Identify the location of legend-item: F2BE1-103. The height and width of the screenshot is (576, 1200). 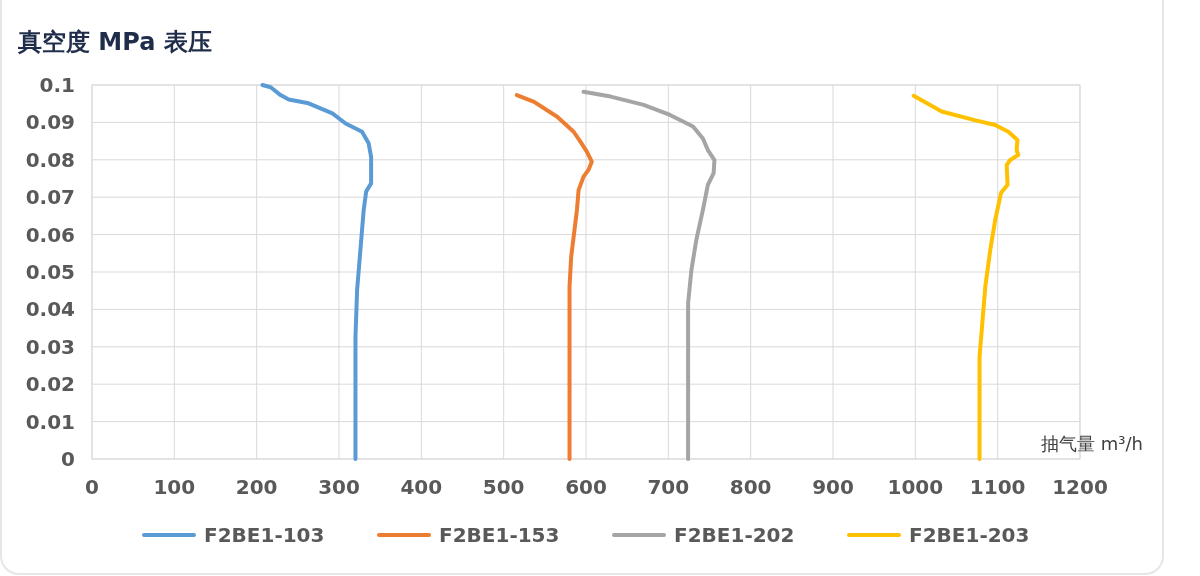
(233, 535).